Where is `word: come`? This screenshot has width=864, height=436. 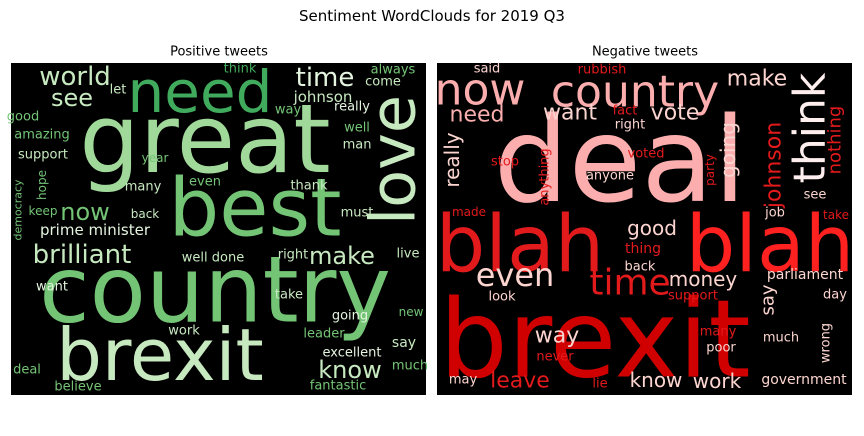
word: come is located at coordinates (383, 82).